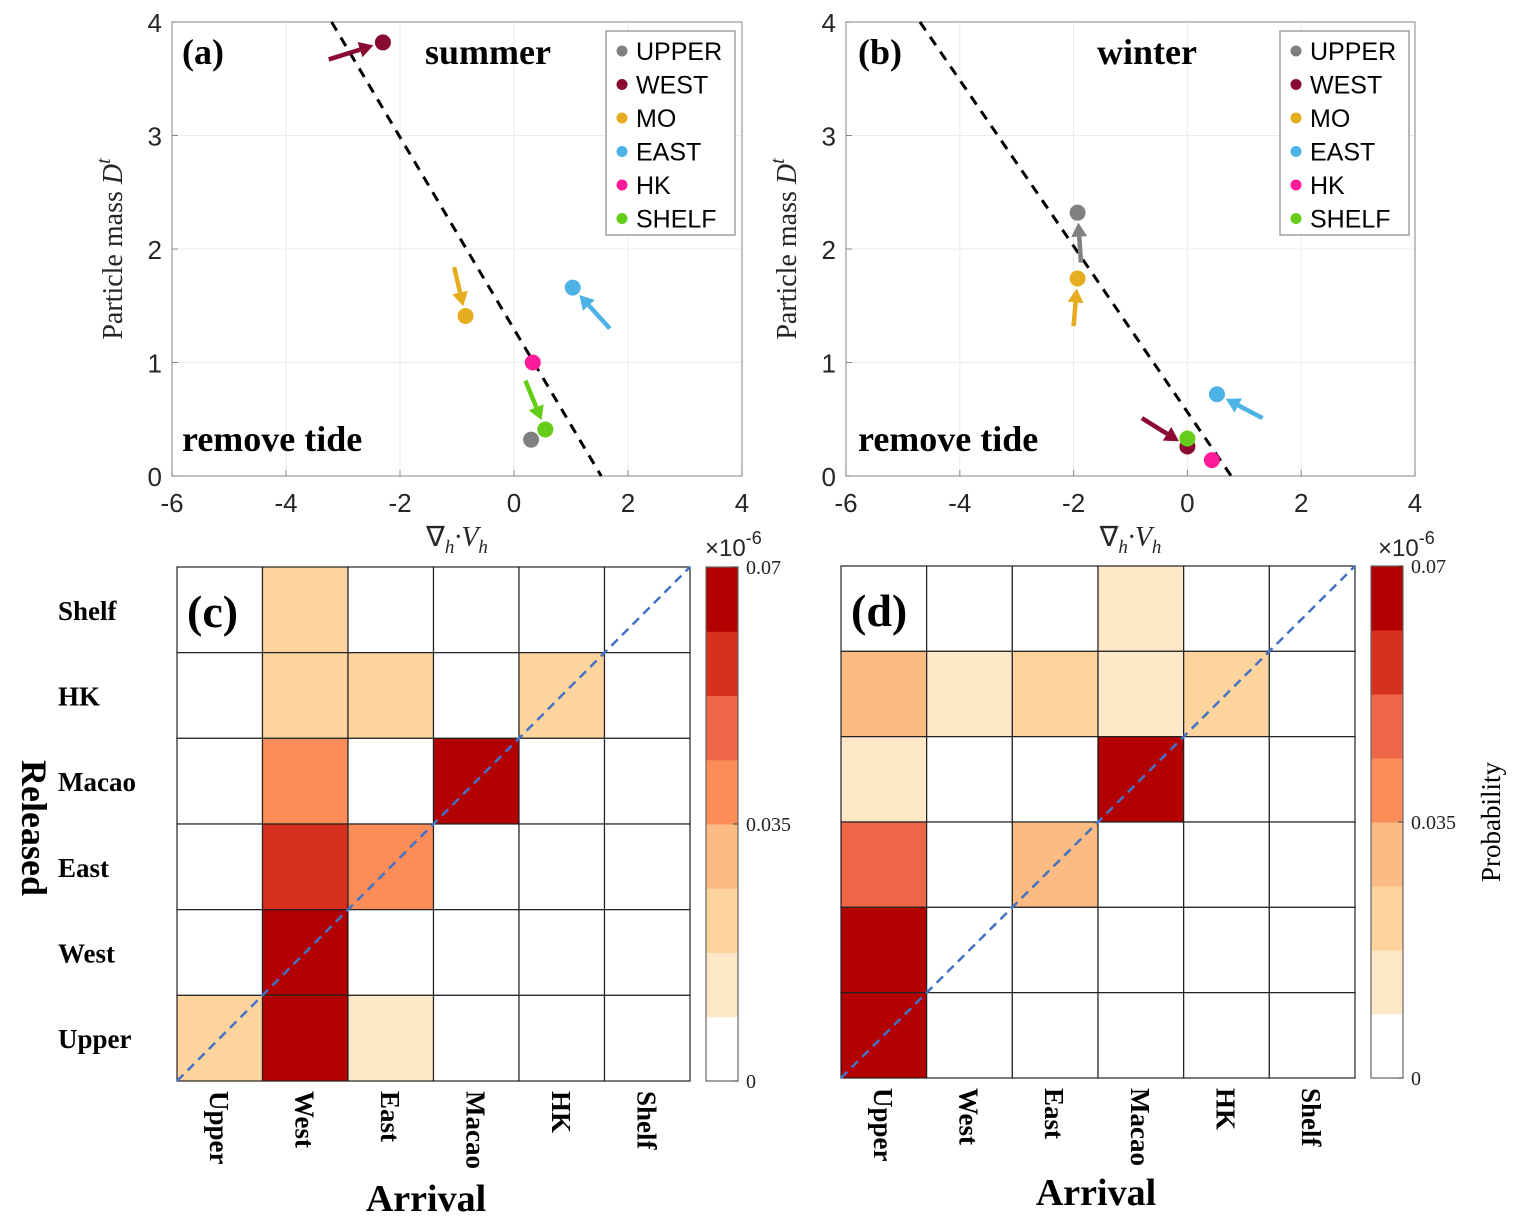 Image resolution: width=1518 pixels, height=1224 pixels. I want to click on row-label: West, so click(86, 954).